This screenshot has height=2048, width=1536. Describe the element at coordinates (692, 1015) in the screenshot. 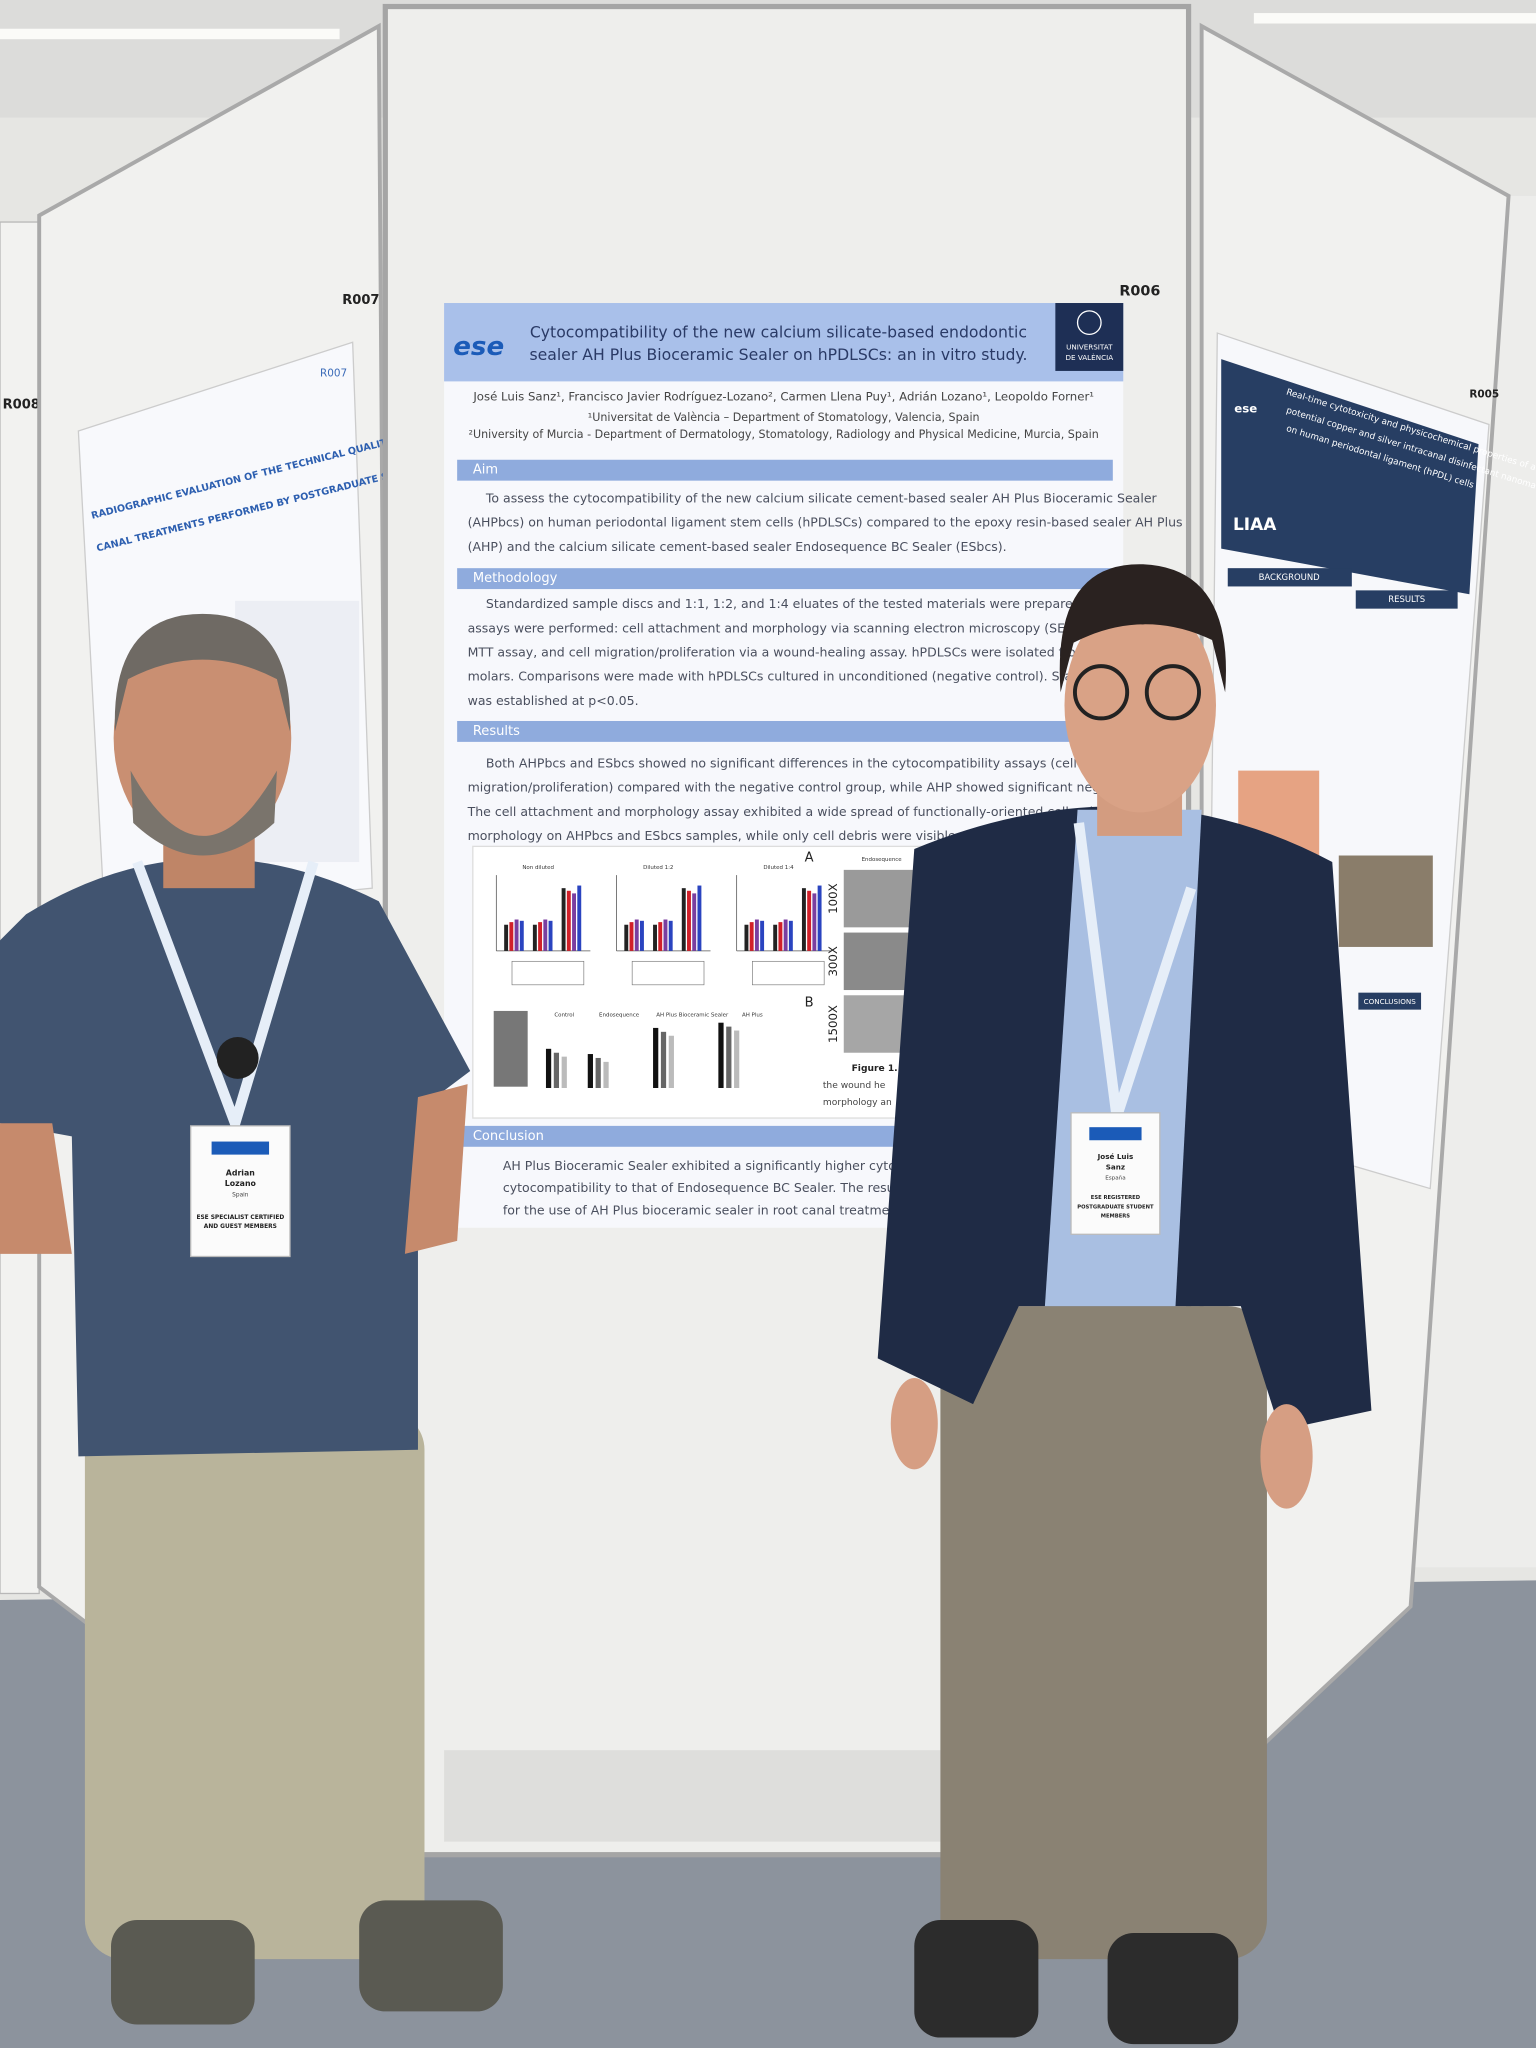

I see `panel-title: AH Plus Bioceramic Sealer` at that location.